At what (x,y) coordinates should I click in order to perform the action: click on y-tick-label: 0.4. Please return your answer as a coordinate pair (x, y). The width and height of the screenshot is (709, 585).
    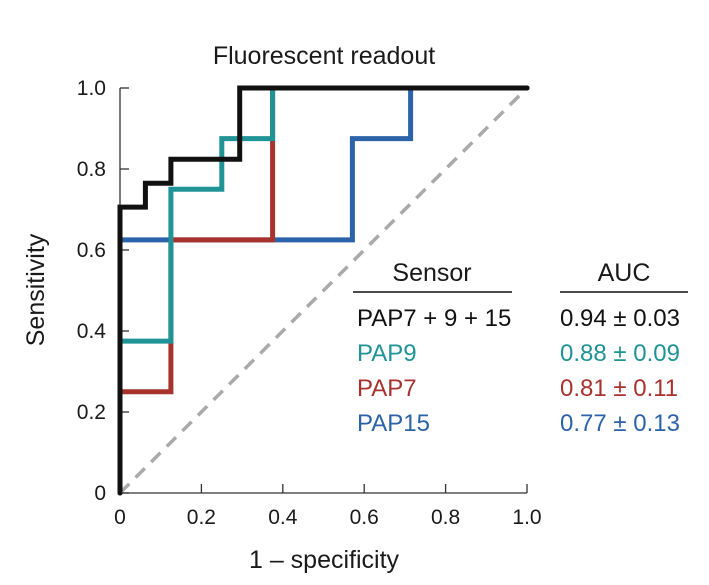
    Looking at the image, I should click on (92, 331).